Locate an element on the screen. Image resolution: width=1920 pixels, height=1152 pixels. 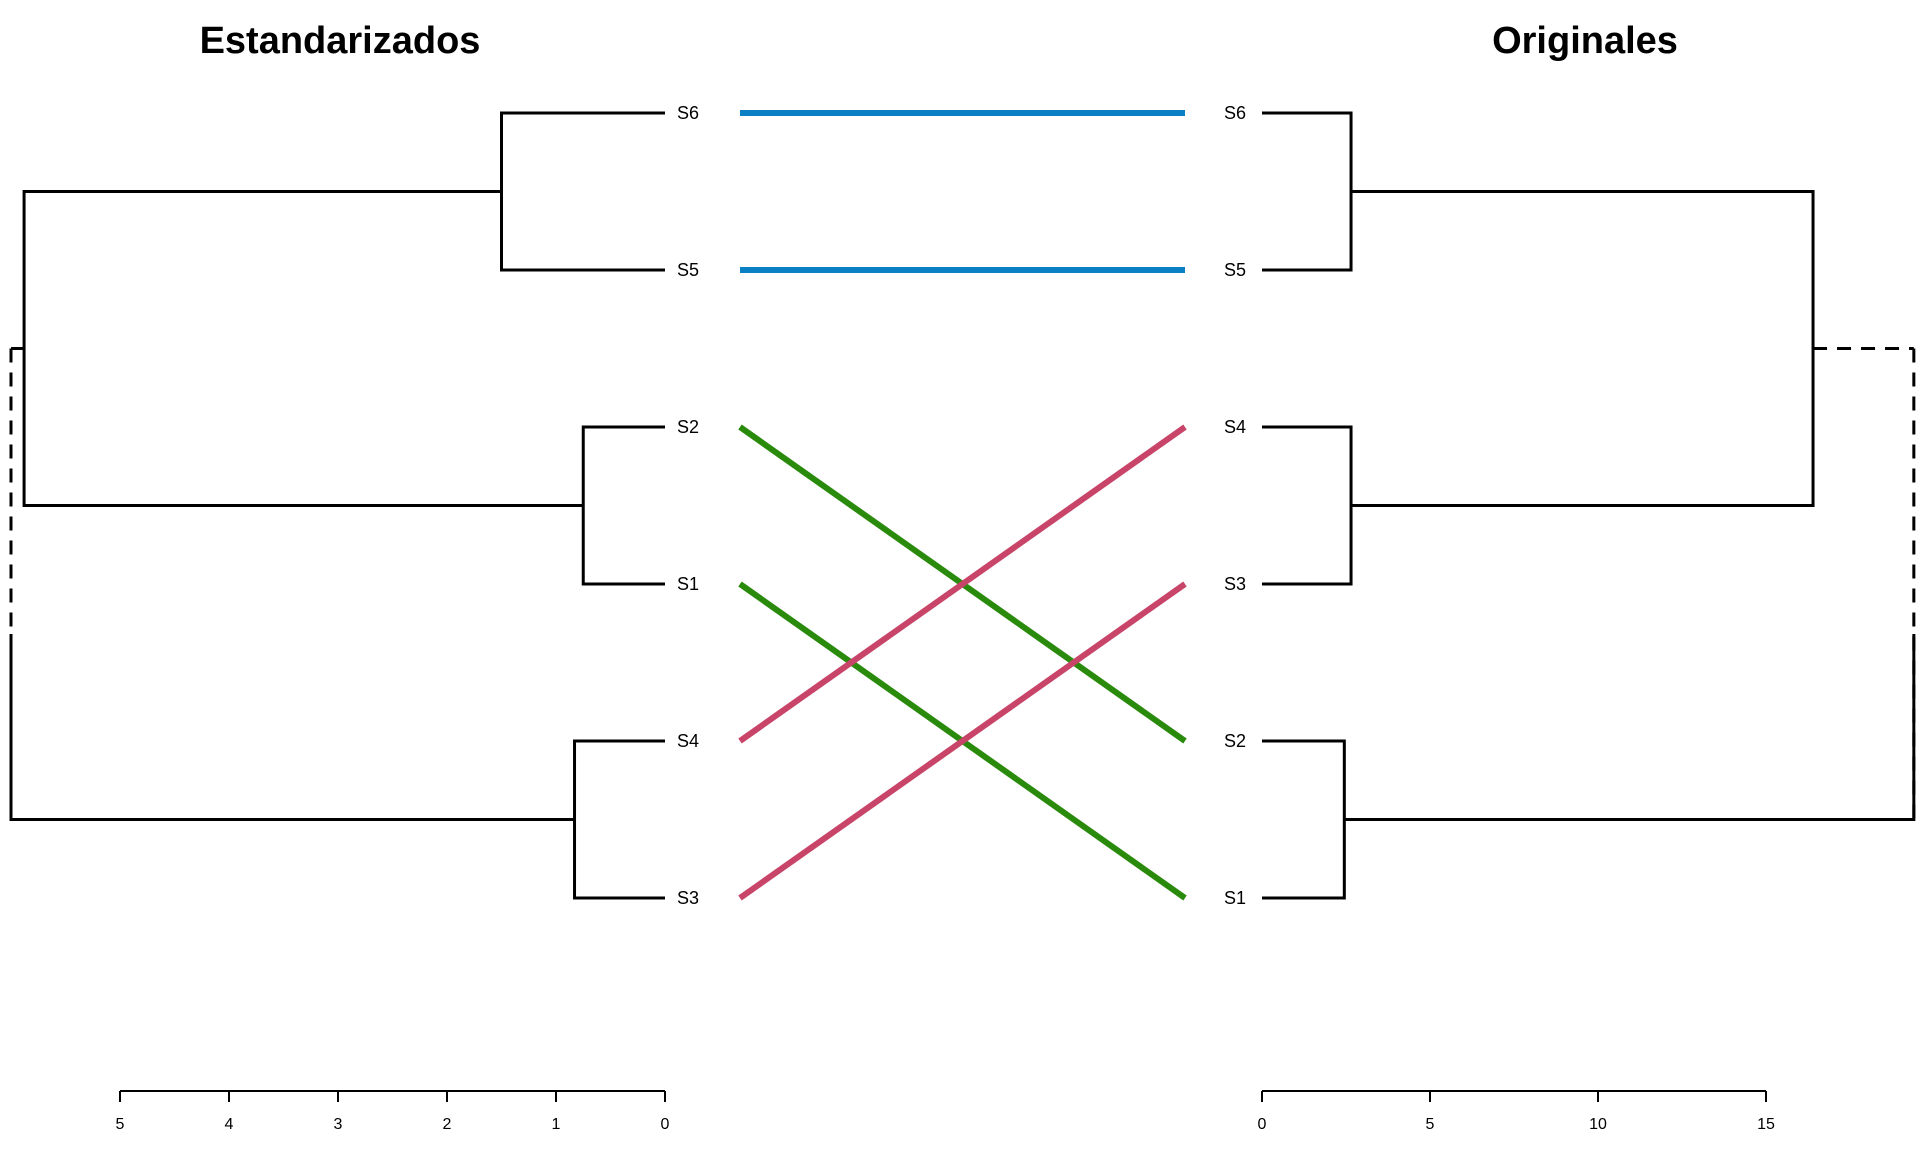
left-branch-s4-s3 is located at coordinates (619, 819).